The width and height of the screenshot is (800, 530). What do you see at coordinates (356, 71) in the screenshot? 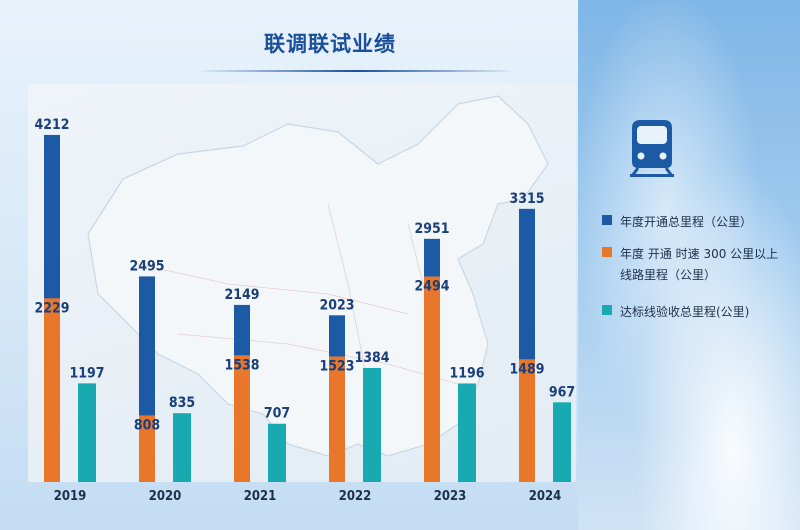
I see `title-underline` at bounding box center [356, 71].